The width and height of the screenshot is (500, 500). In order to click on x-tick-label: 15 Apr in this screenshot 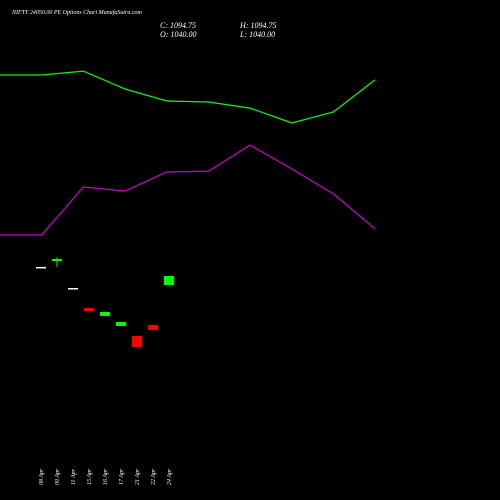, I will do `click(90, 476)`.